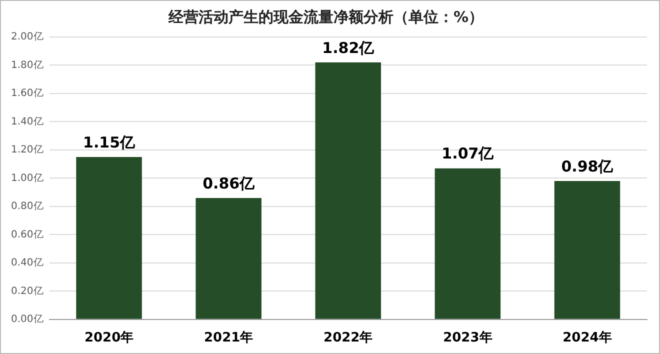 Image resolution: width=660 pixels, height=354 pixels. I want to click on x-tick-label: 2020年, so click(109, 338).